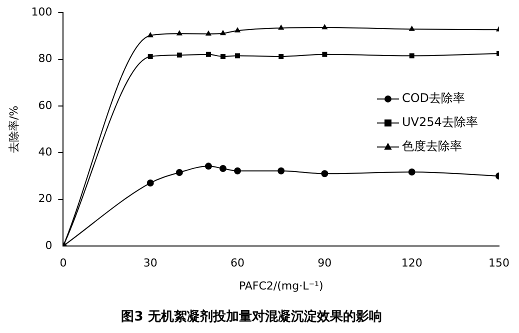 This screenshot has width=519, height=333. Describe the element at coordinates (13, 129) in the screenshot. I see `y-axis-title: 去除率/%` at that location.